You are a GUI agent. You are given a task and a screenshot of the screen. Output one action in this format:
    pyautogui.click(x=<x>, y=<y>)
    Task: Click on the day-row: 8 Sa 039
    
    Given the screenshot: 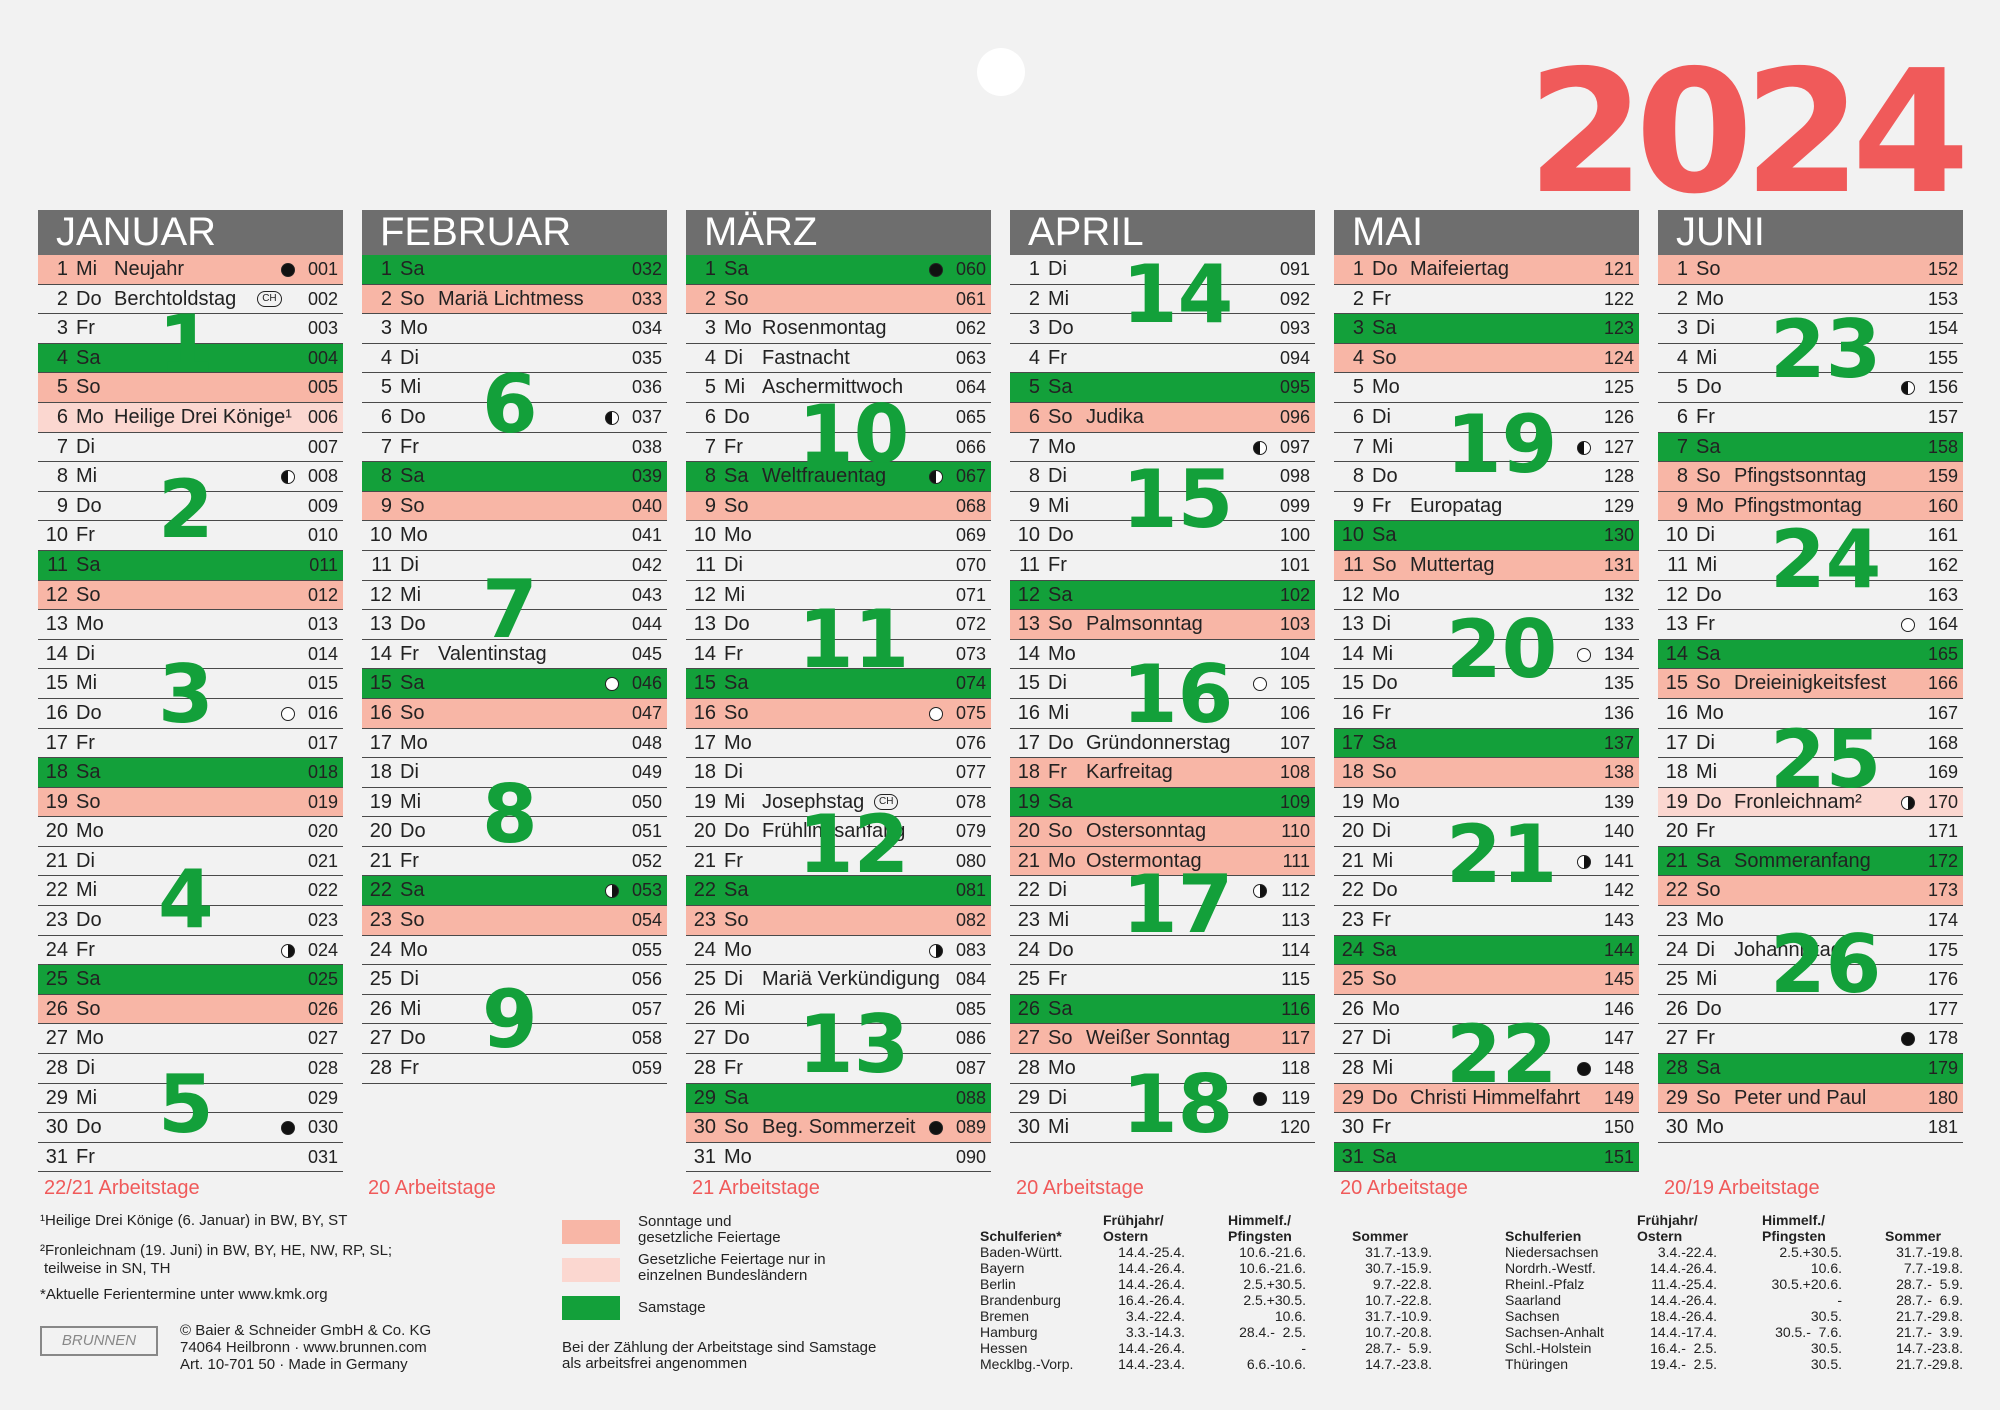 What is the action you would take?
    pyautogui.click(x=514, y=477)
    